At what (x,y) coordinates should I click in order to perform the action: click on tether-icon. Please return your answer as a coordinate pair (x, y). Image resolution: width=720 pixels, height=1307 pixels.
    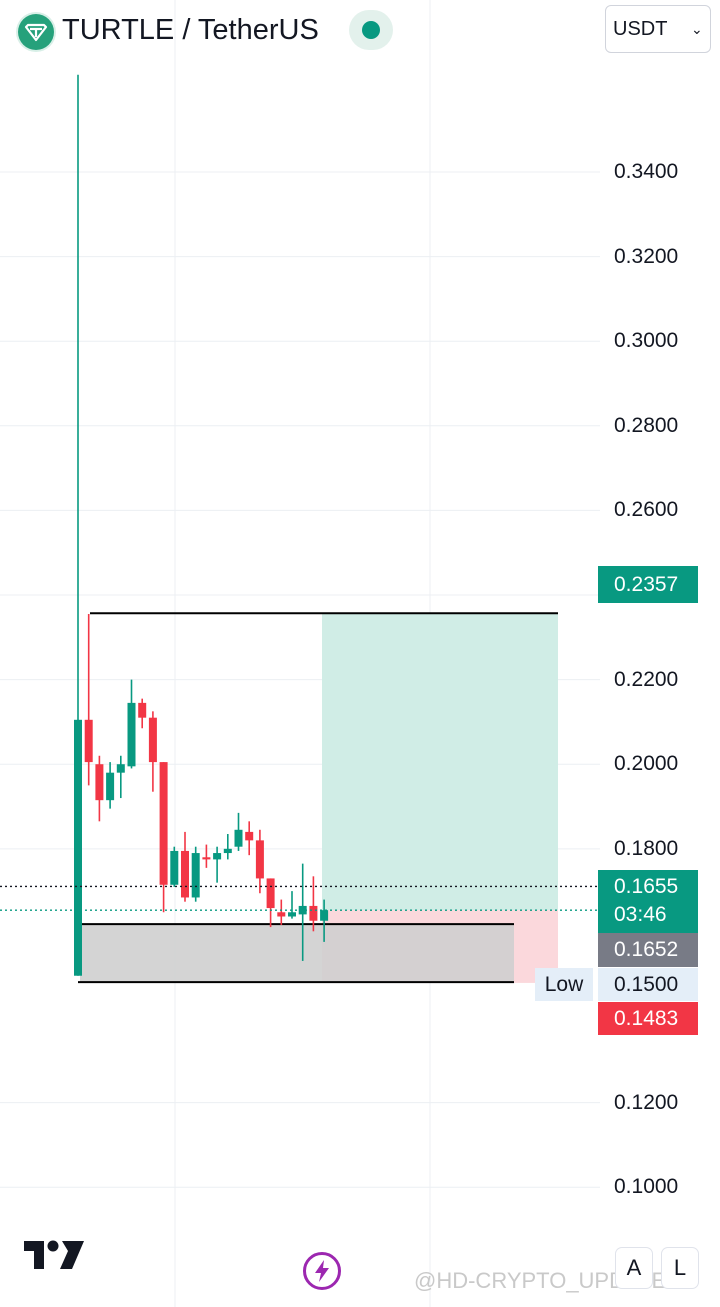
    Looking at the image, I should click on (36, 32).